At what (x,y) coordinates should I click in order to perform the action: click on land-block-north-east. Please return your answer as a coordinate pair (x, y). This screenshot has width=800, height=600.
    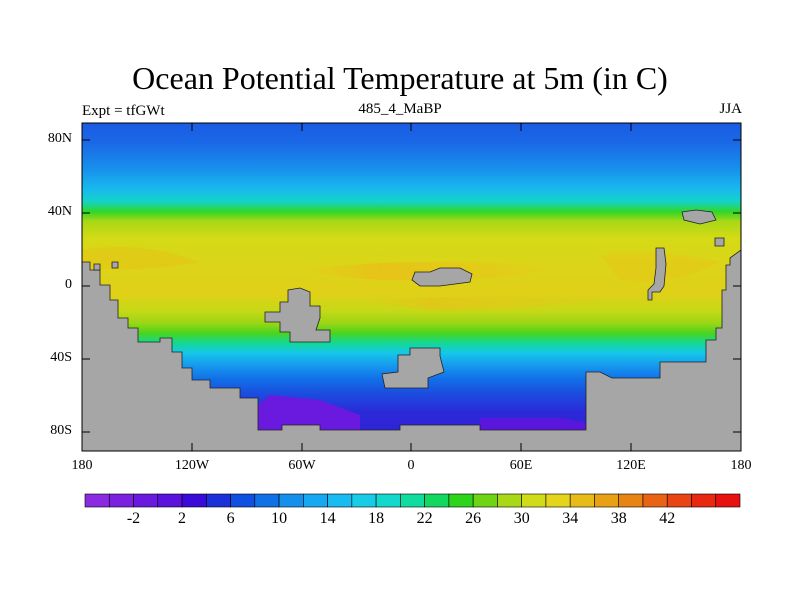
    Looking at the image, I should click on (699, 217).